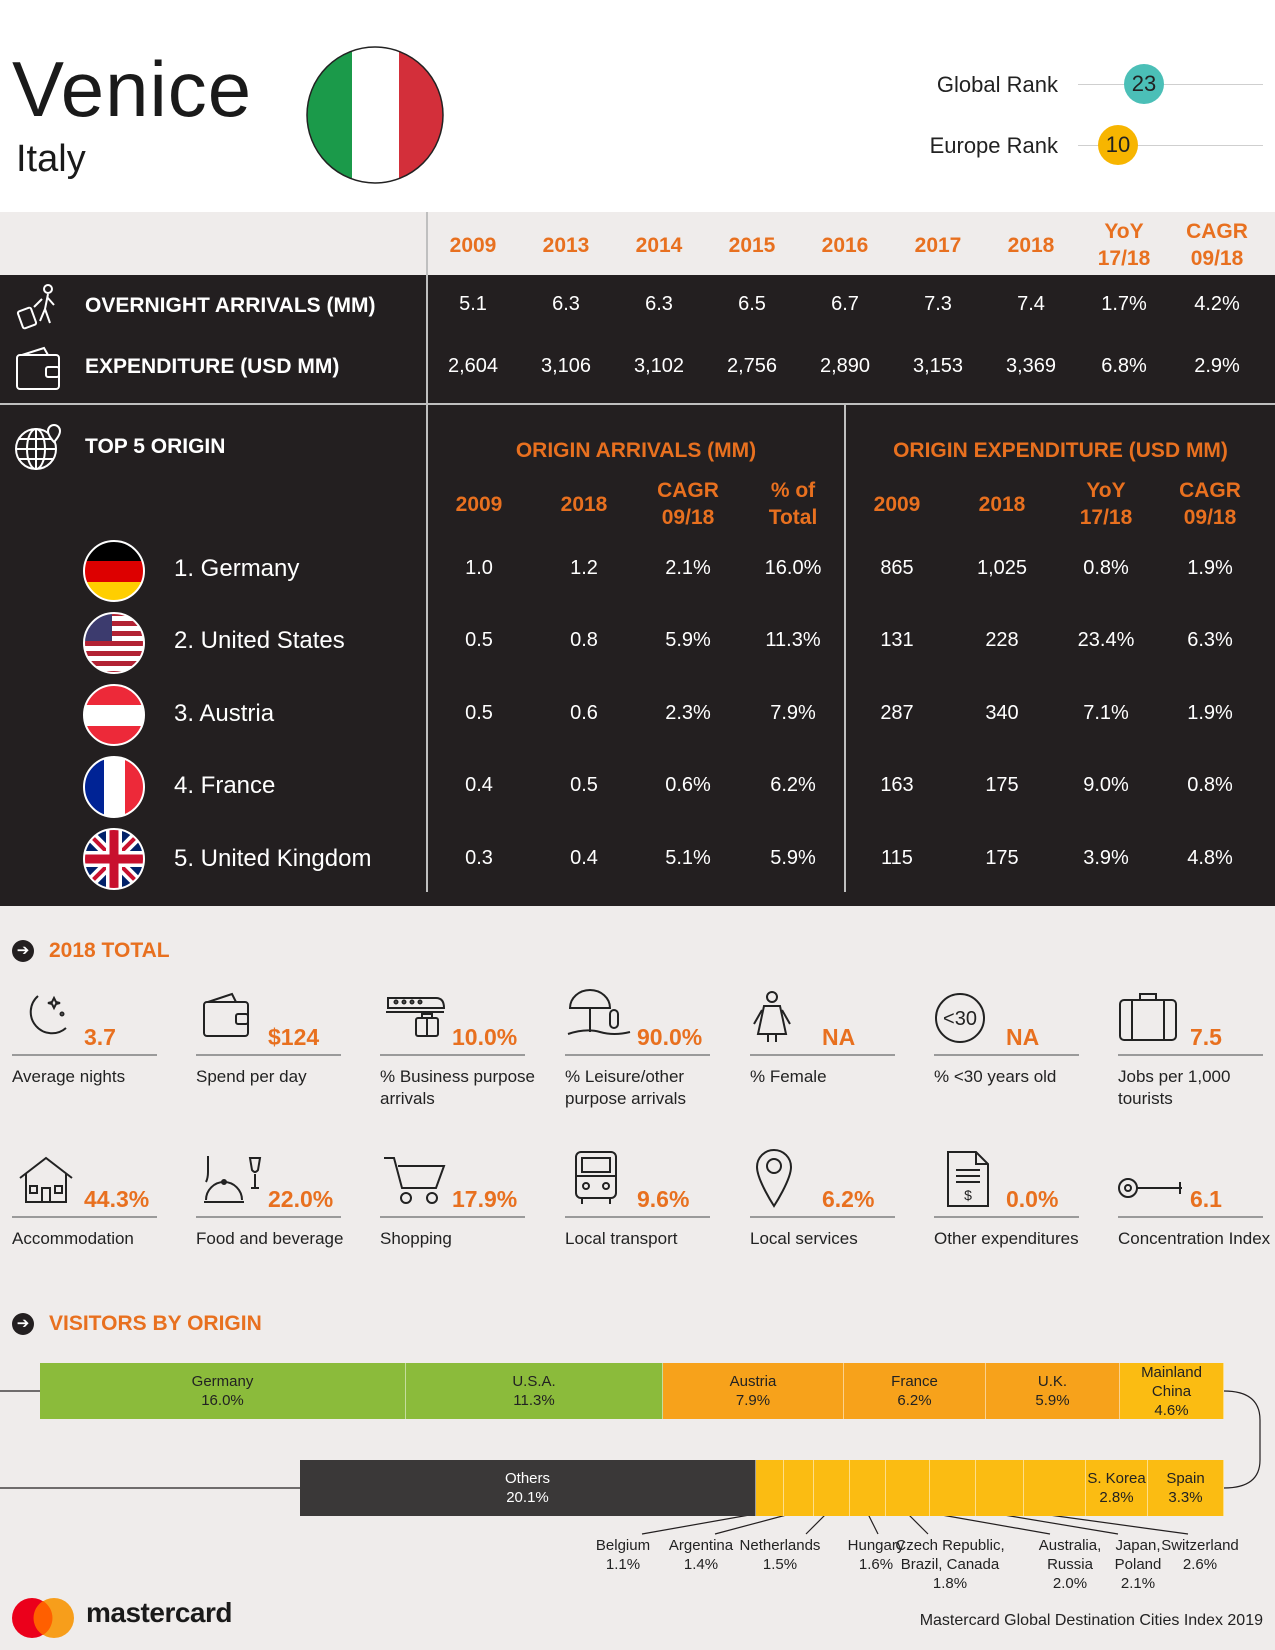 The width and height of the screenshot is (1275, 1650). What do you see at coordinates (688, 785) in the screenshot?
I see `origin-value: 0.6%` at bounding box center [688, 785].